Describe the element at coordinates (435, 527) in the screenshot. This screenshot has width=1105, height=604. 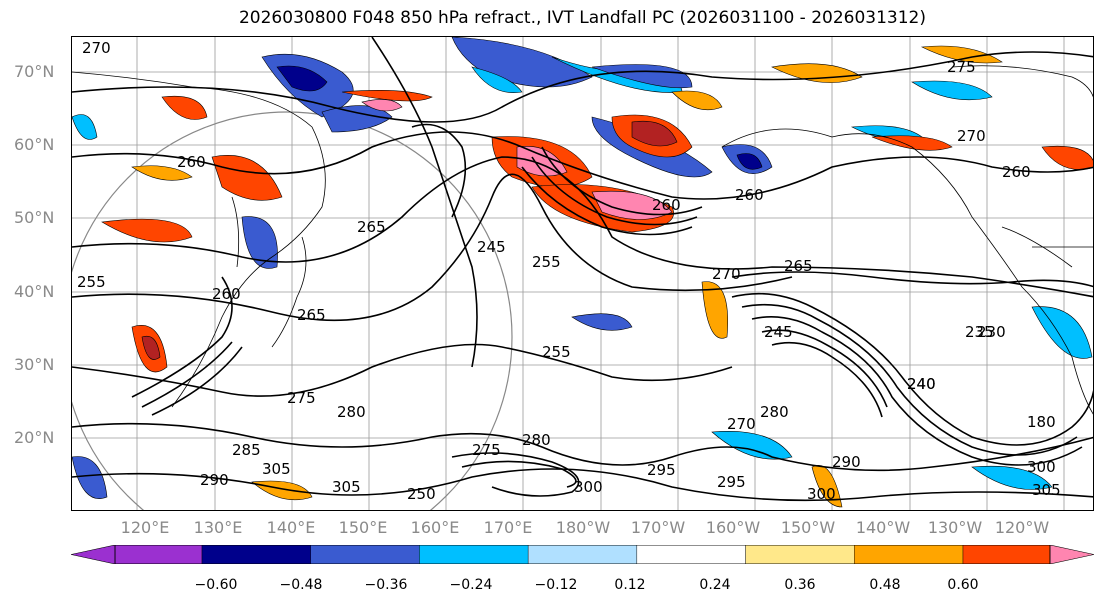
I see `lon-label: 160°E` at that location.